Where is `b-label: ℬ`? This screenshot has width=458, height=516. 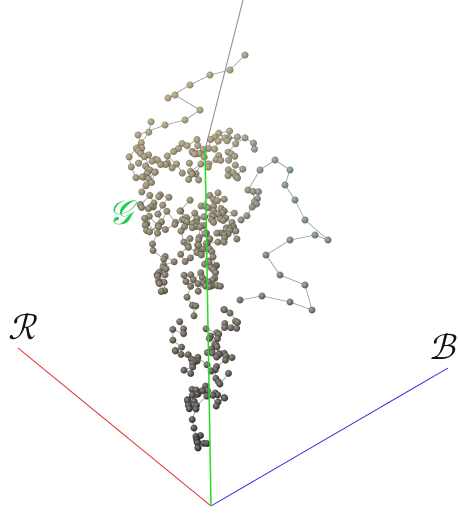
b-label: ℬ is located at coordinates (442, 348).